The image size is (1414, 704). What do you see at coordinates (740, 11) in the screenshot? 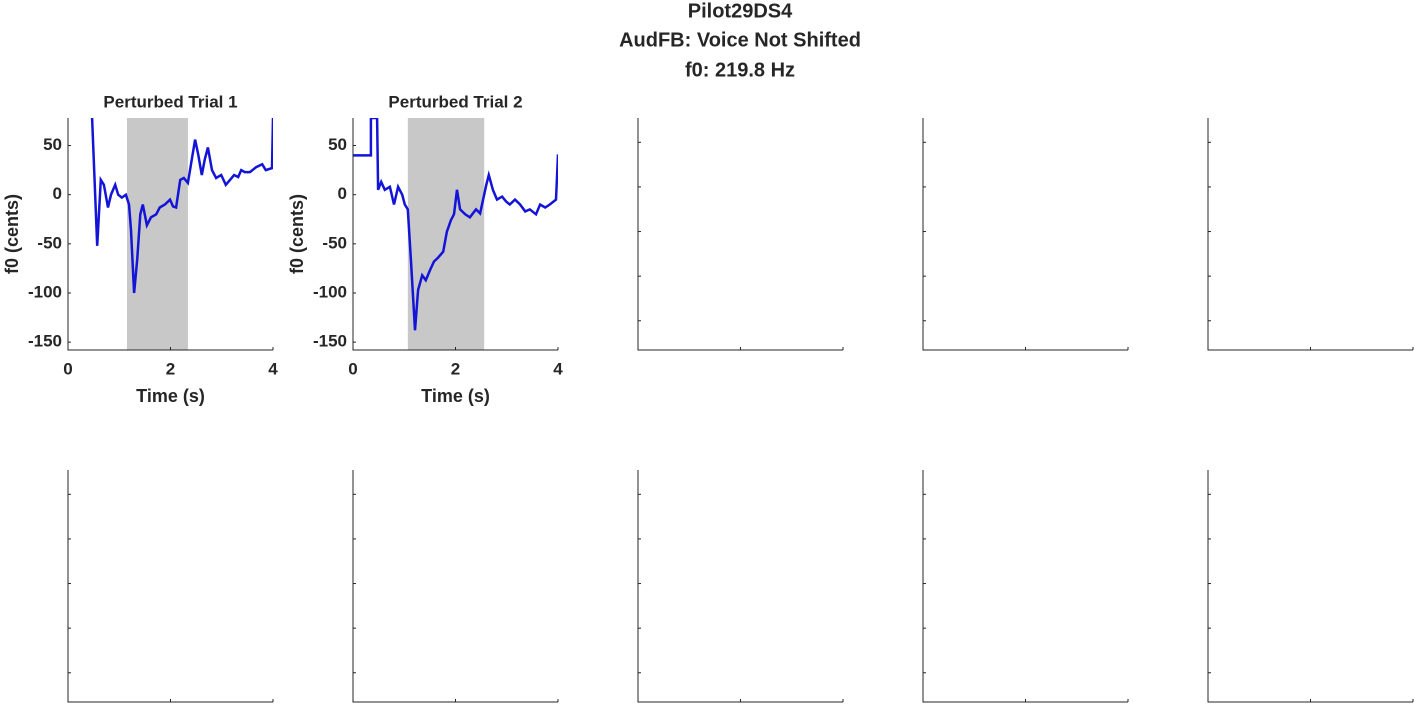
I see `suptitle: Pilot29DS4` at bounding box center [740, 11].